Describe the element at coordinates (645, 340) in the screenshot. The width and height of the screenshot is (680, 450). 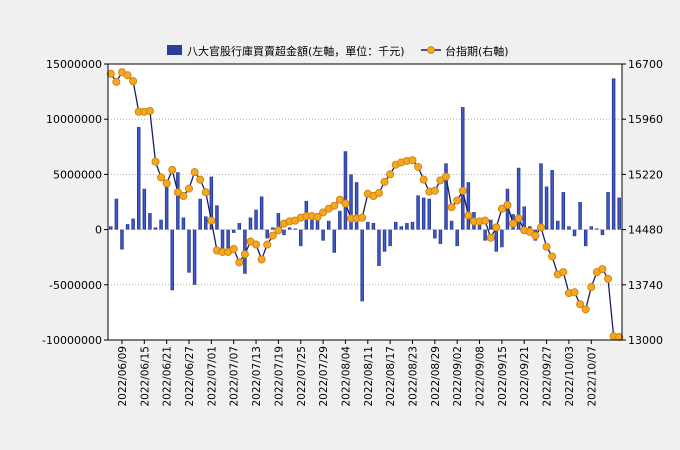
I see `y-right-tick-label: 13000` at that location.